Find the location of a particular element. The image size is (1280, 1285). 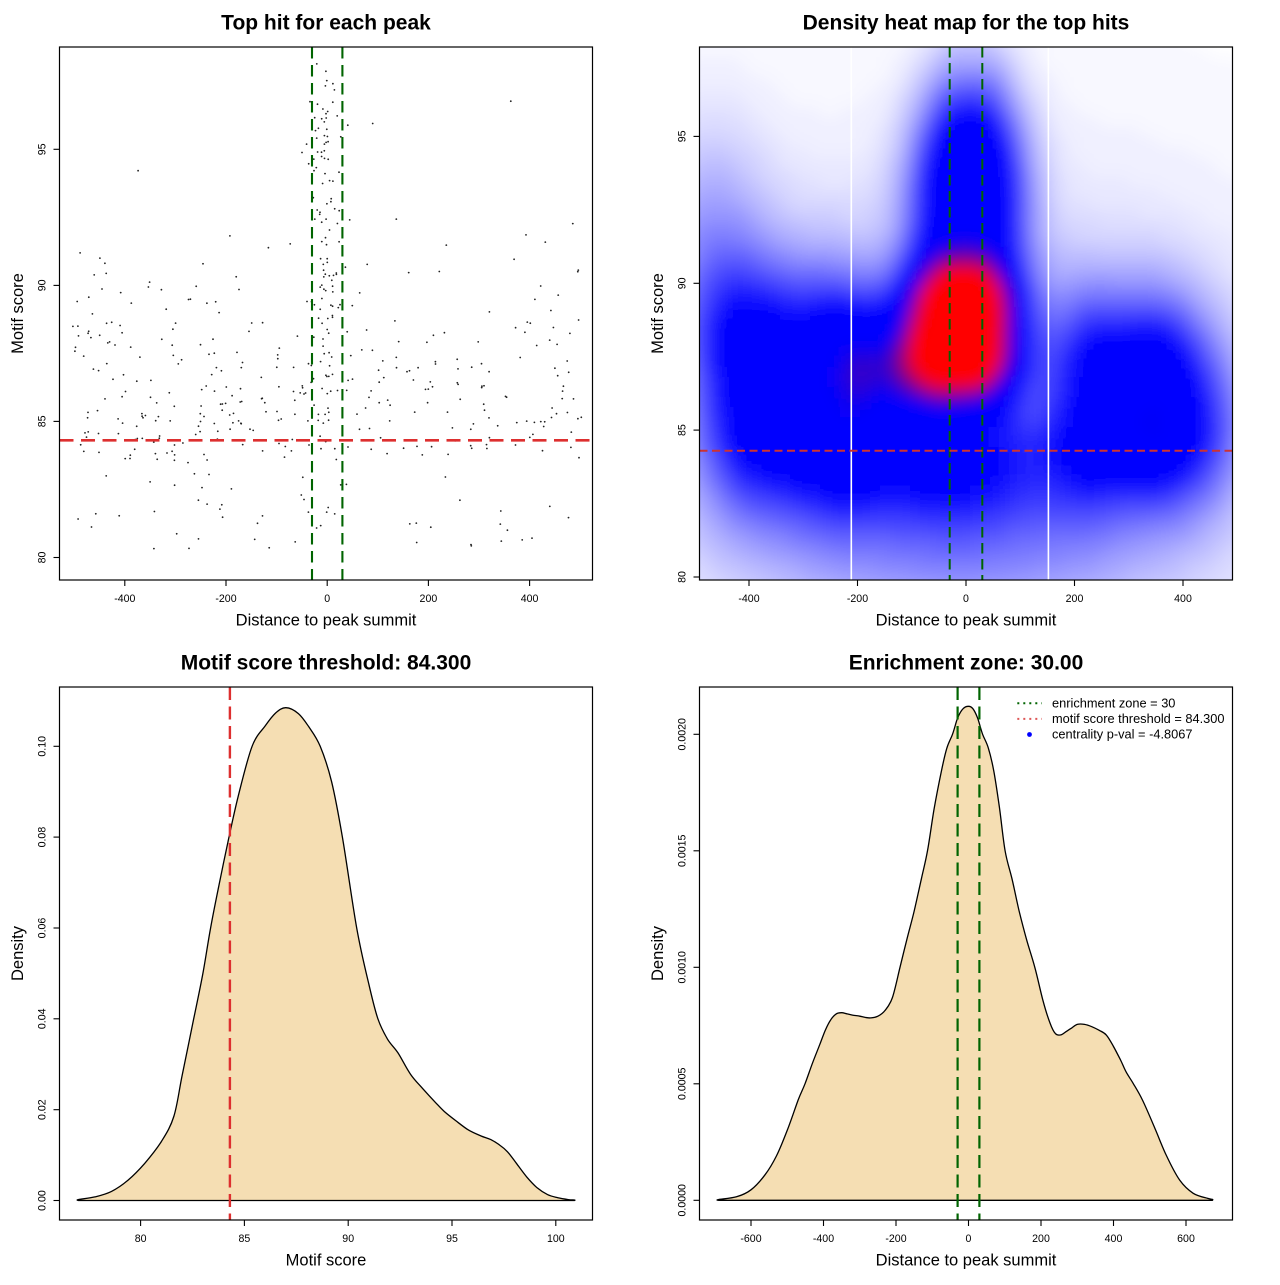

svg-text: 0.0010 is located at coordinates (683, 967).